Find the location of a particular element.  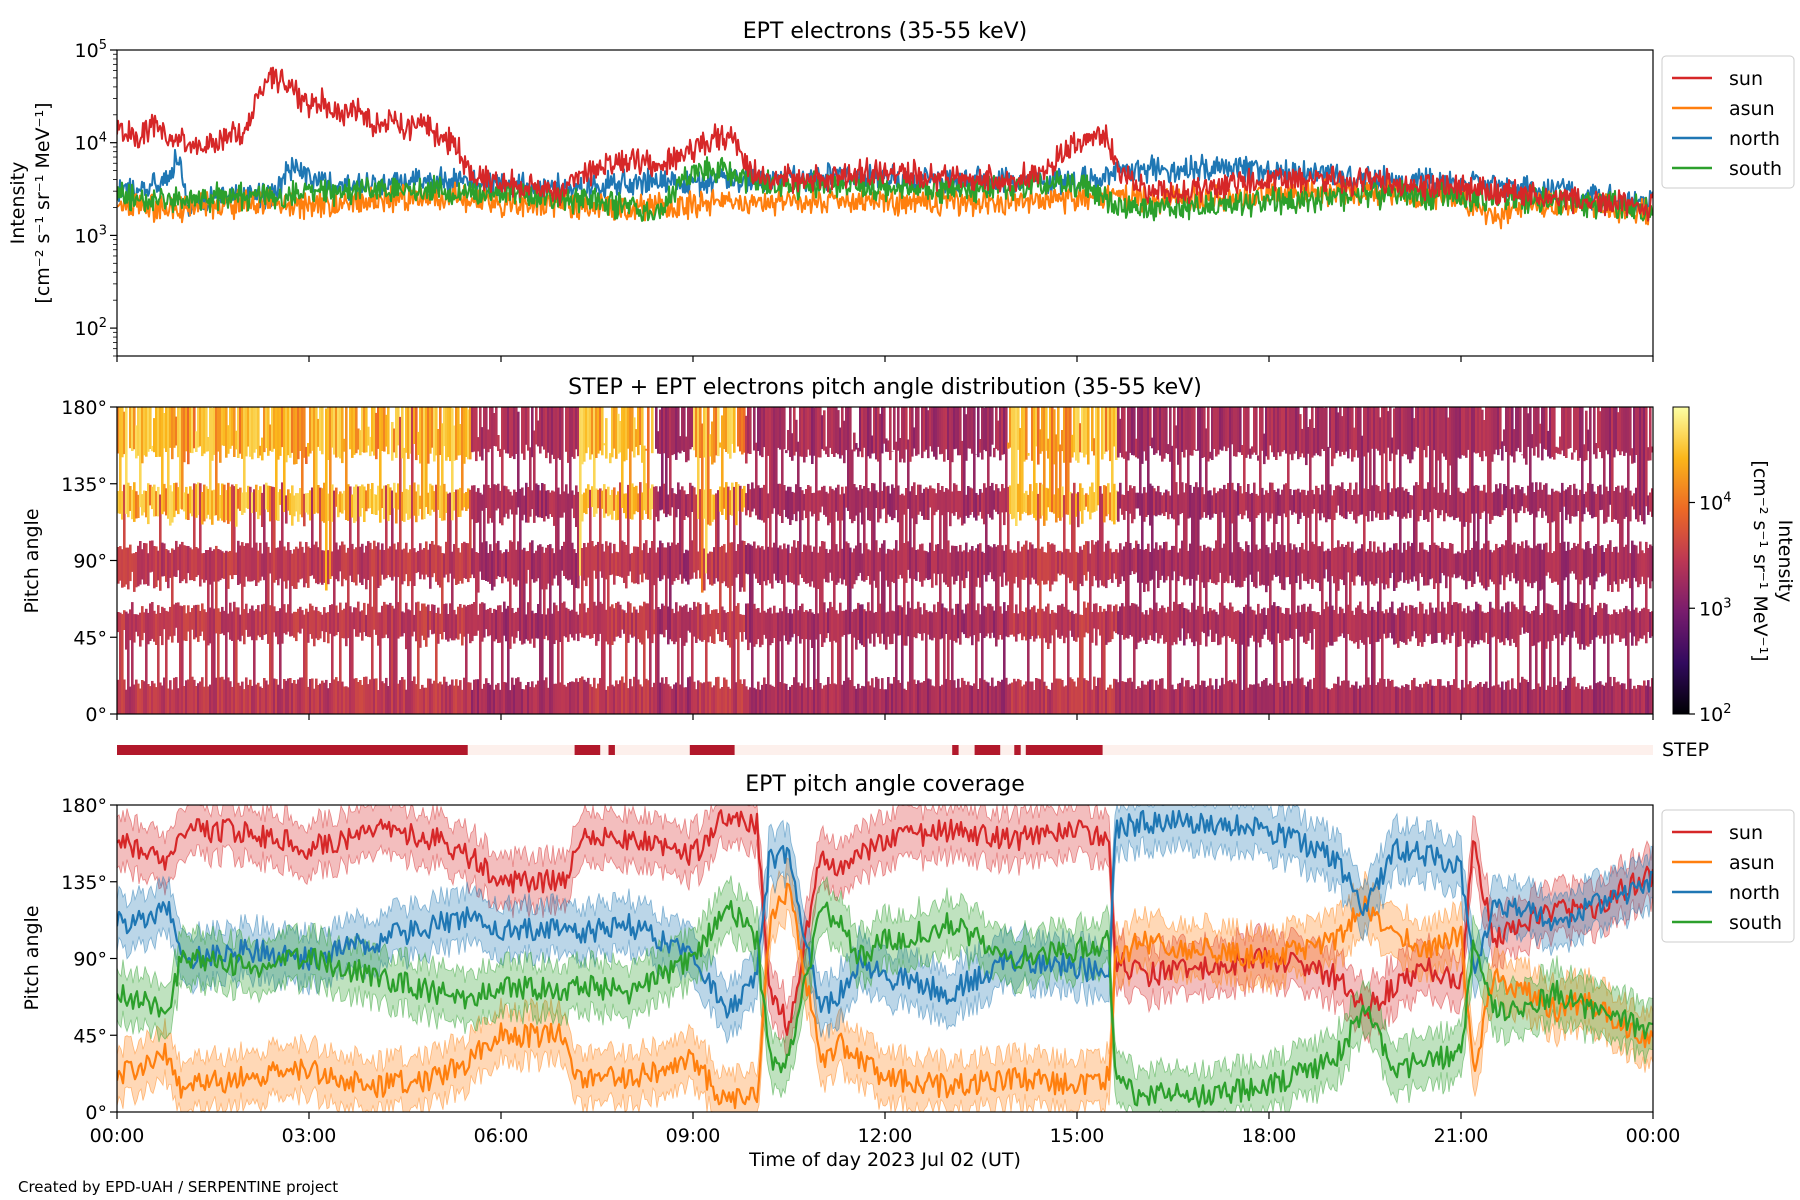

panel1-x-ticks is located at coordinates (885, 359).